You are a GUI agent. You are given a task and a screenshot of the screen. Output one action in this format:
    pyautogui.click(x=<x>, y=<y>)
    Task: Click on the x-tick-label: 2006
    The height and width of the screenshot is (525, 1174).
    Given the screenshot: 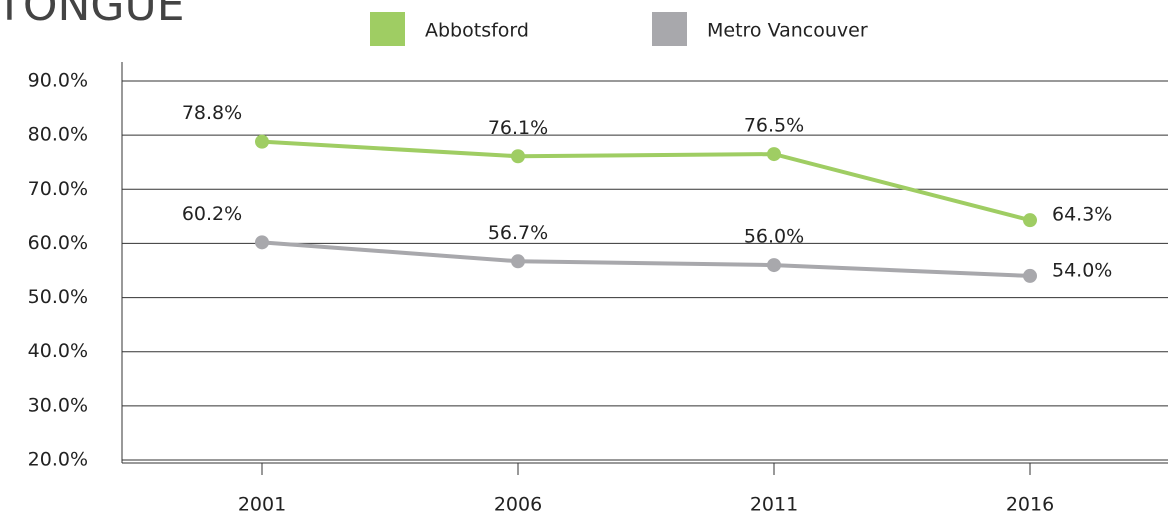 What is the action you would take?
    pyautogui.click(x=518, y=505)
    